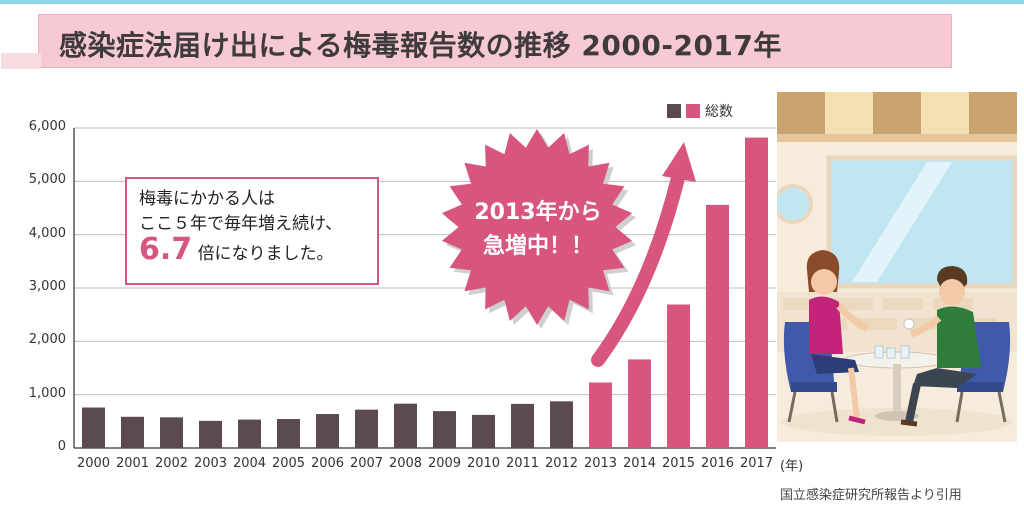  What do you see at coordinates (717, 463) in the screenshot?
I see `x-tick-label: 2016` at bounding box center [717, 463].